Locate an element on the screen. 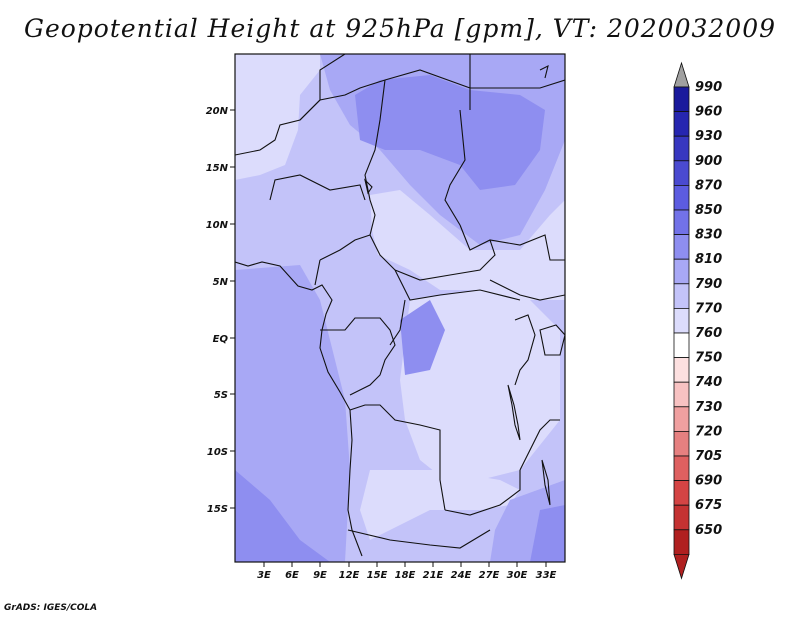  field-region-830-east is located at coordinates (547, 533).